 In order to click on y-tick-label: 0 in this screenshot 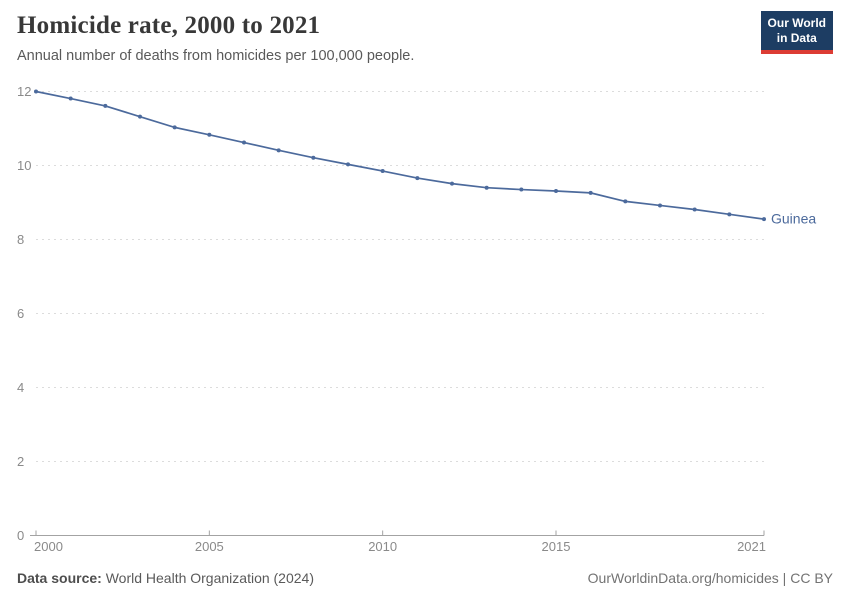, I will do `click(20, 535)`.